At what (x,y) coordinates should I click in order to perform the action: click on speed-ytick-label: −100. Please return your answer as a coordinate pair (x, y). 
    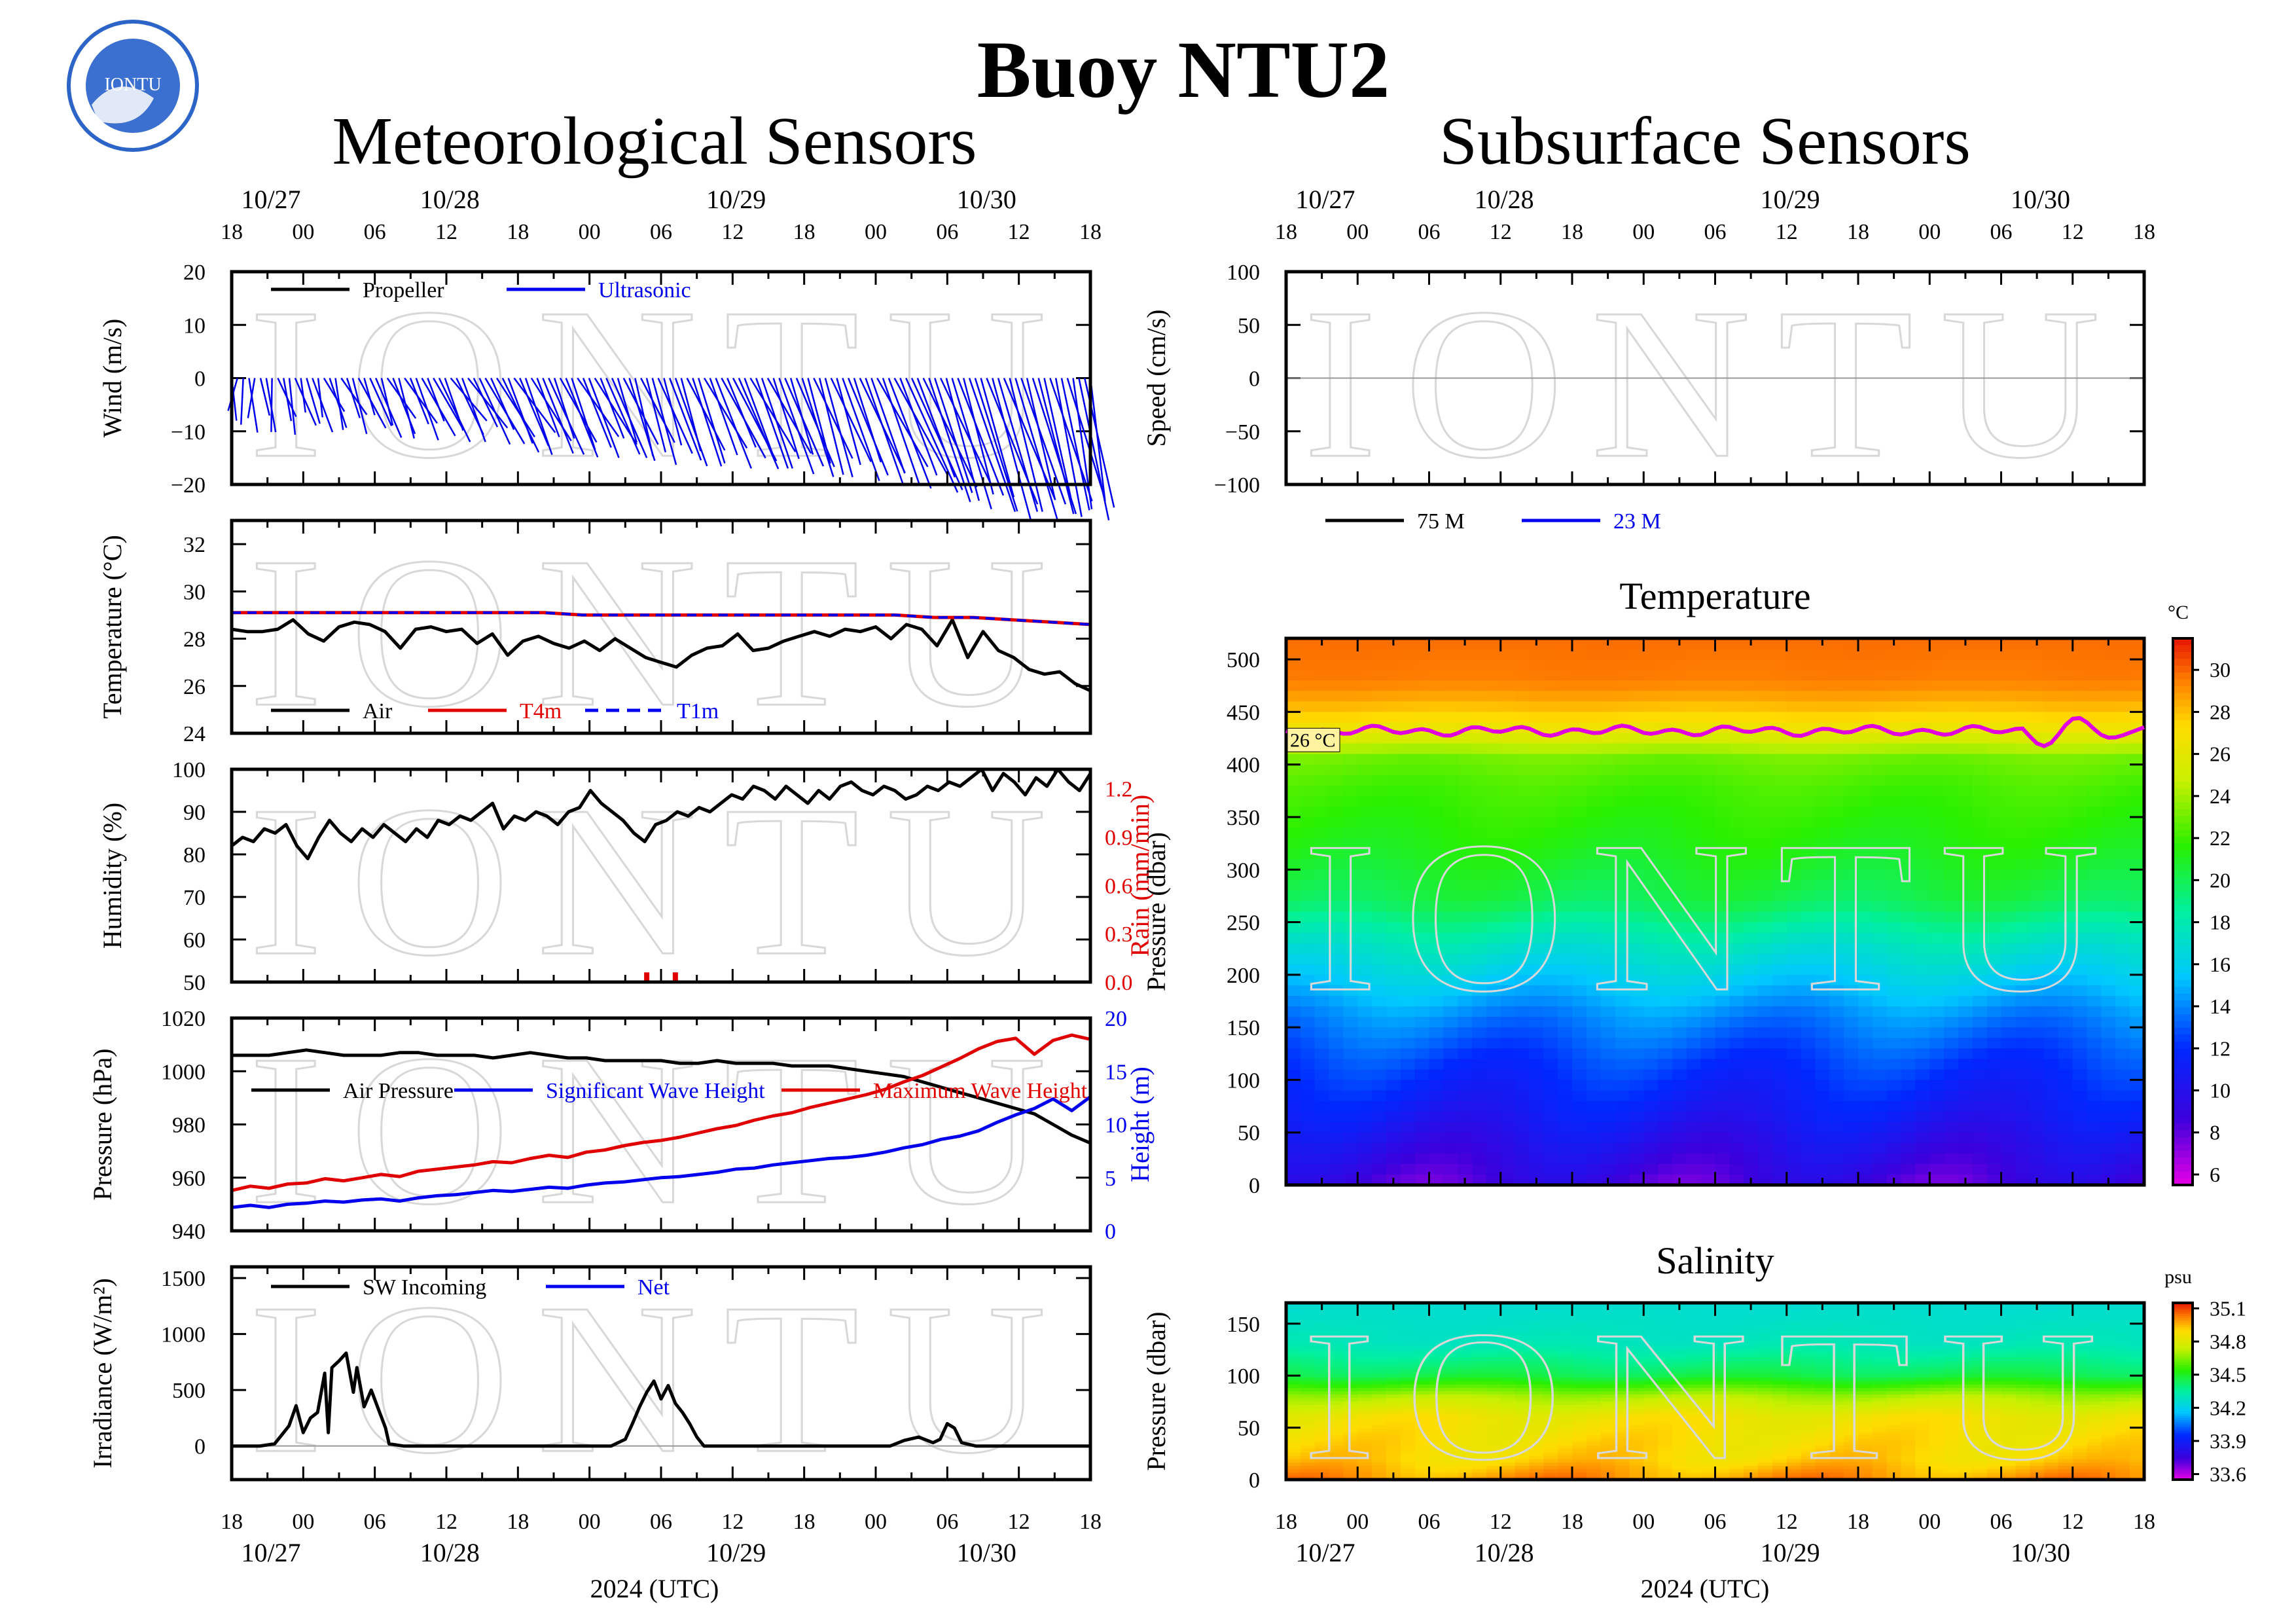
    Looking at the image, I should click on (1237, 485).